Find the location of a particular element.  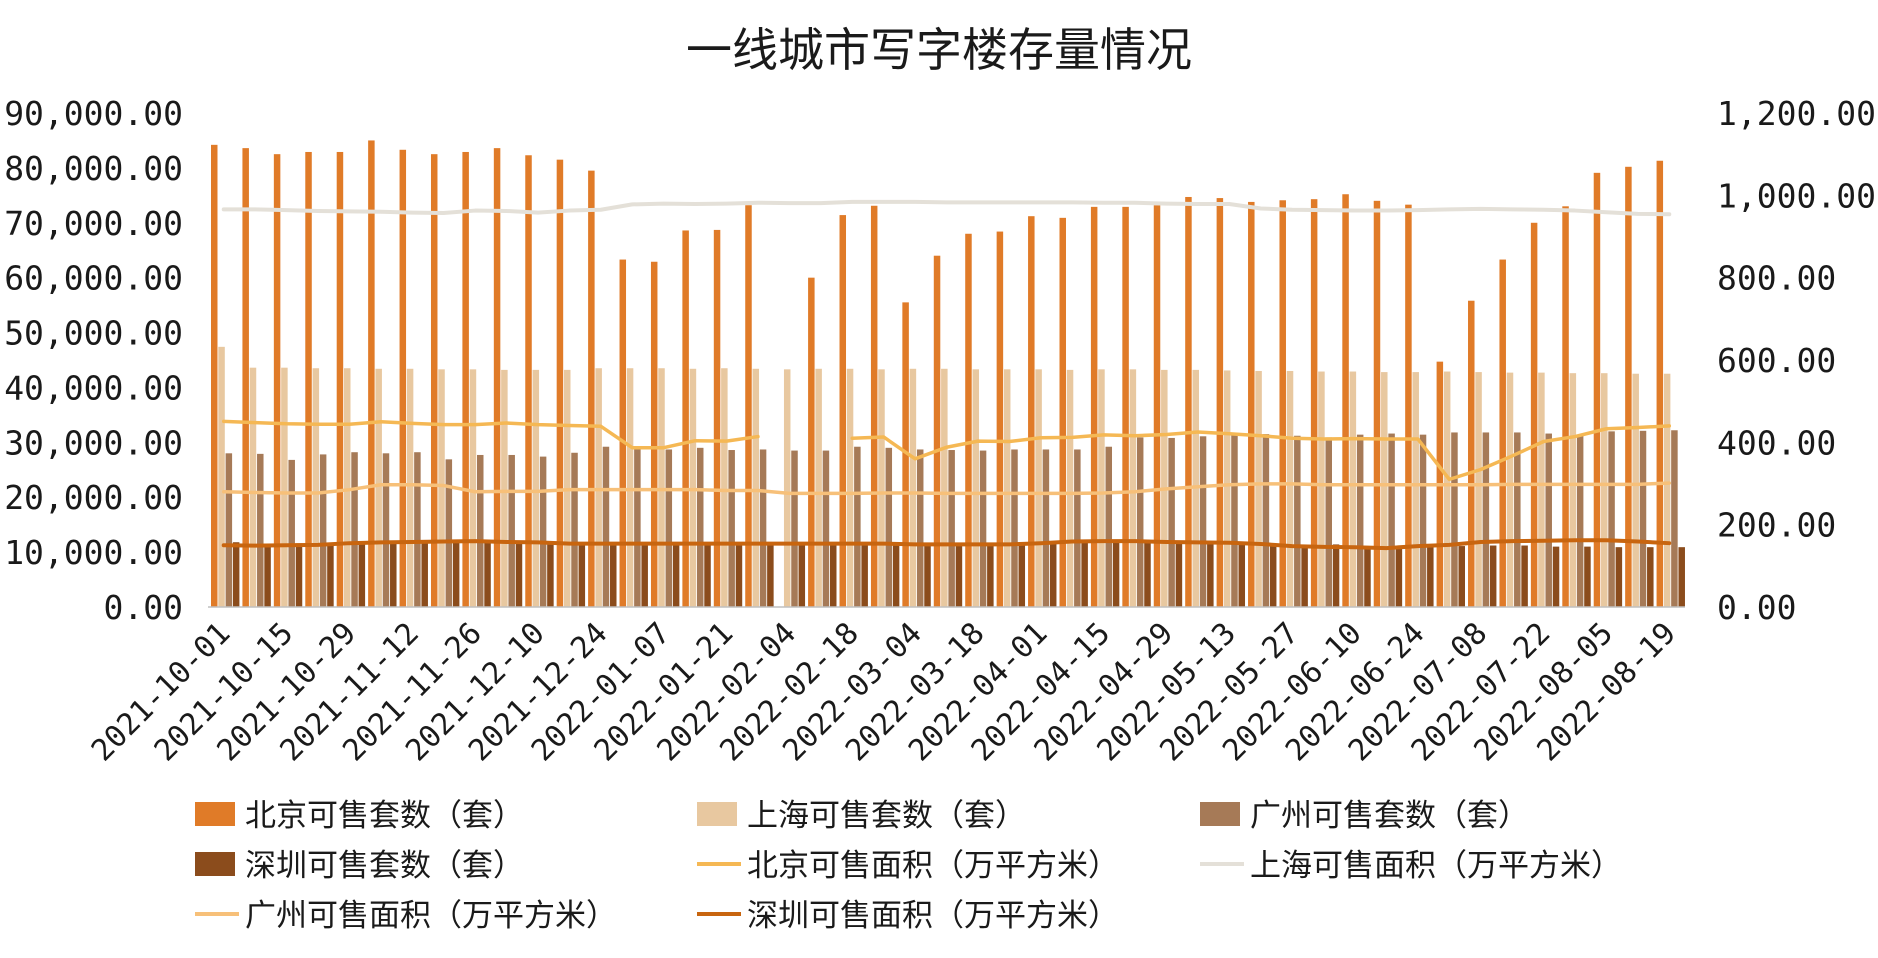

y-right-tick-label: 600.00 is located at coordinates (1776, 360).